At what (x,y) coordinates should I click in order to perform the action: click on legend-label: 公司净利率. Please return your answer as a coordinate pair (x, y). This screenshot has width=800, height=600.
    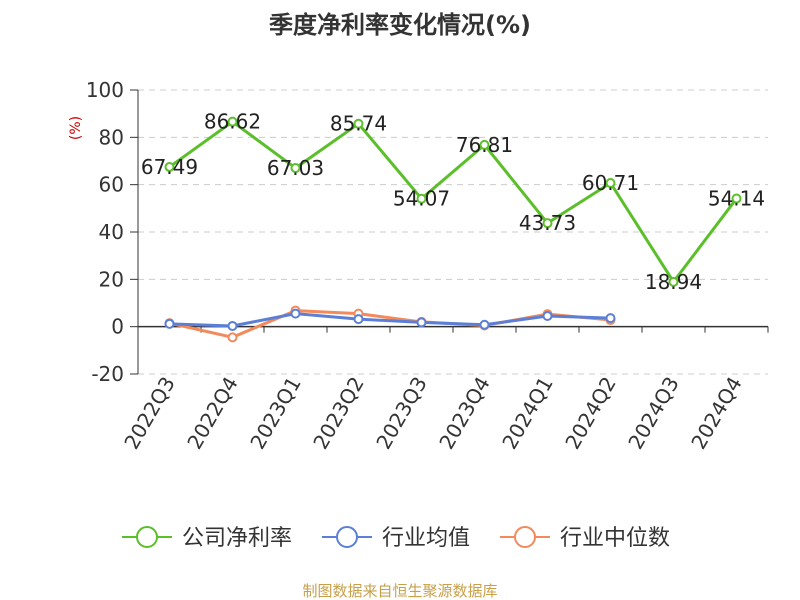
    Looking at the image, I should click on (237, 538).